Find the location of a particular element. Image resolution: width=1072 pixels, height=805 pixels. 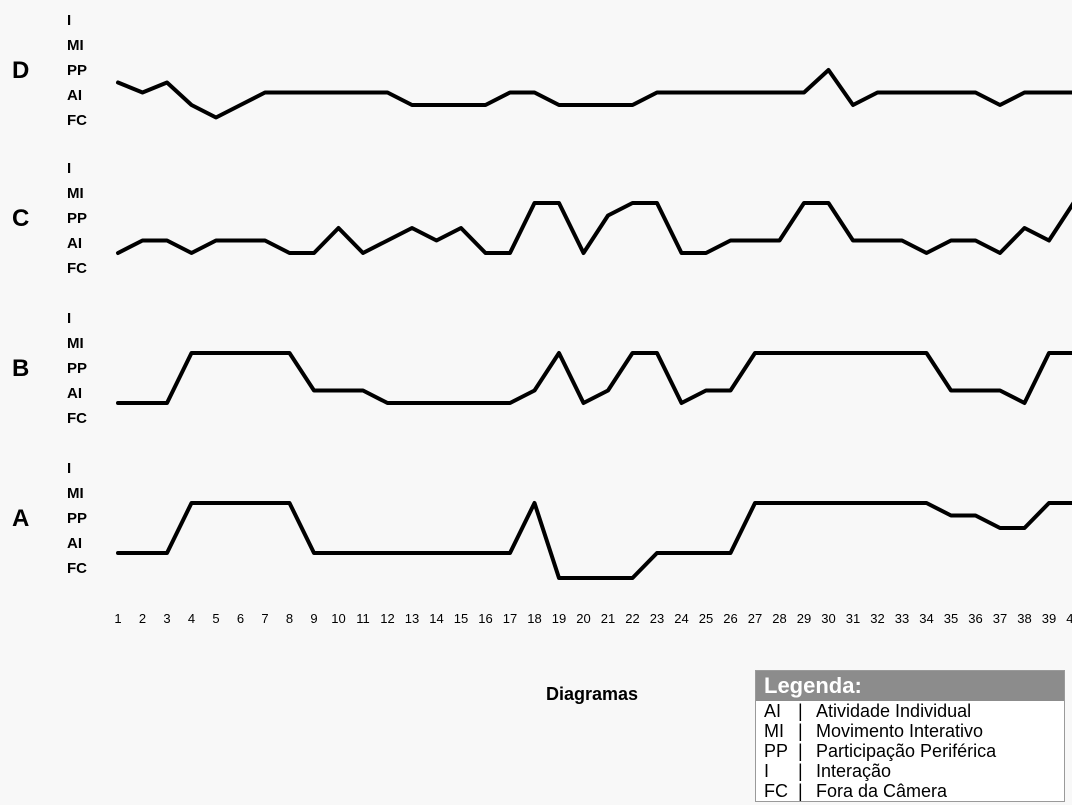

x-tick-label: 16 is located at coordinates (485, 618).